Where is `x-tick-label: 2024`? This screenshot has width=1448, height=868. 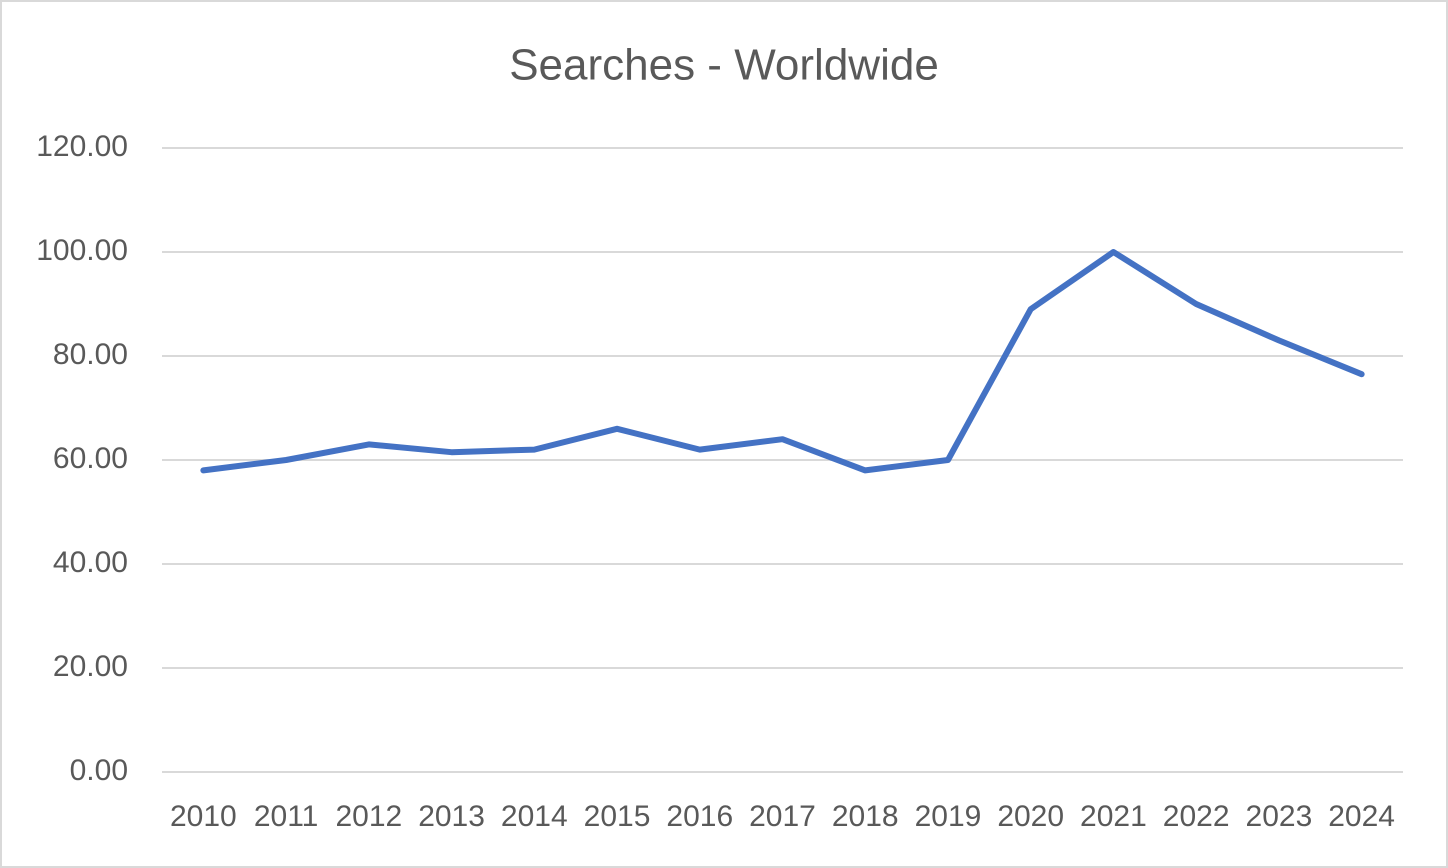 x-tick-label: 2024 is located at coordinates (1361, 816).